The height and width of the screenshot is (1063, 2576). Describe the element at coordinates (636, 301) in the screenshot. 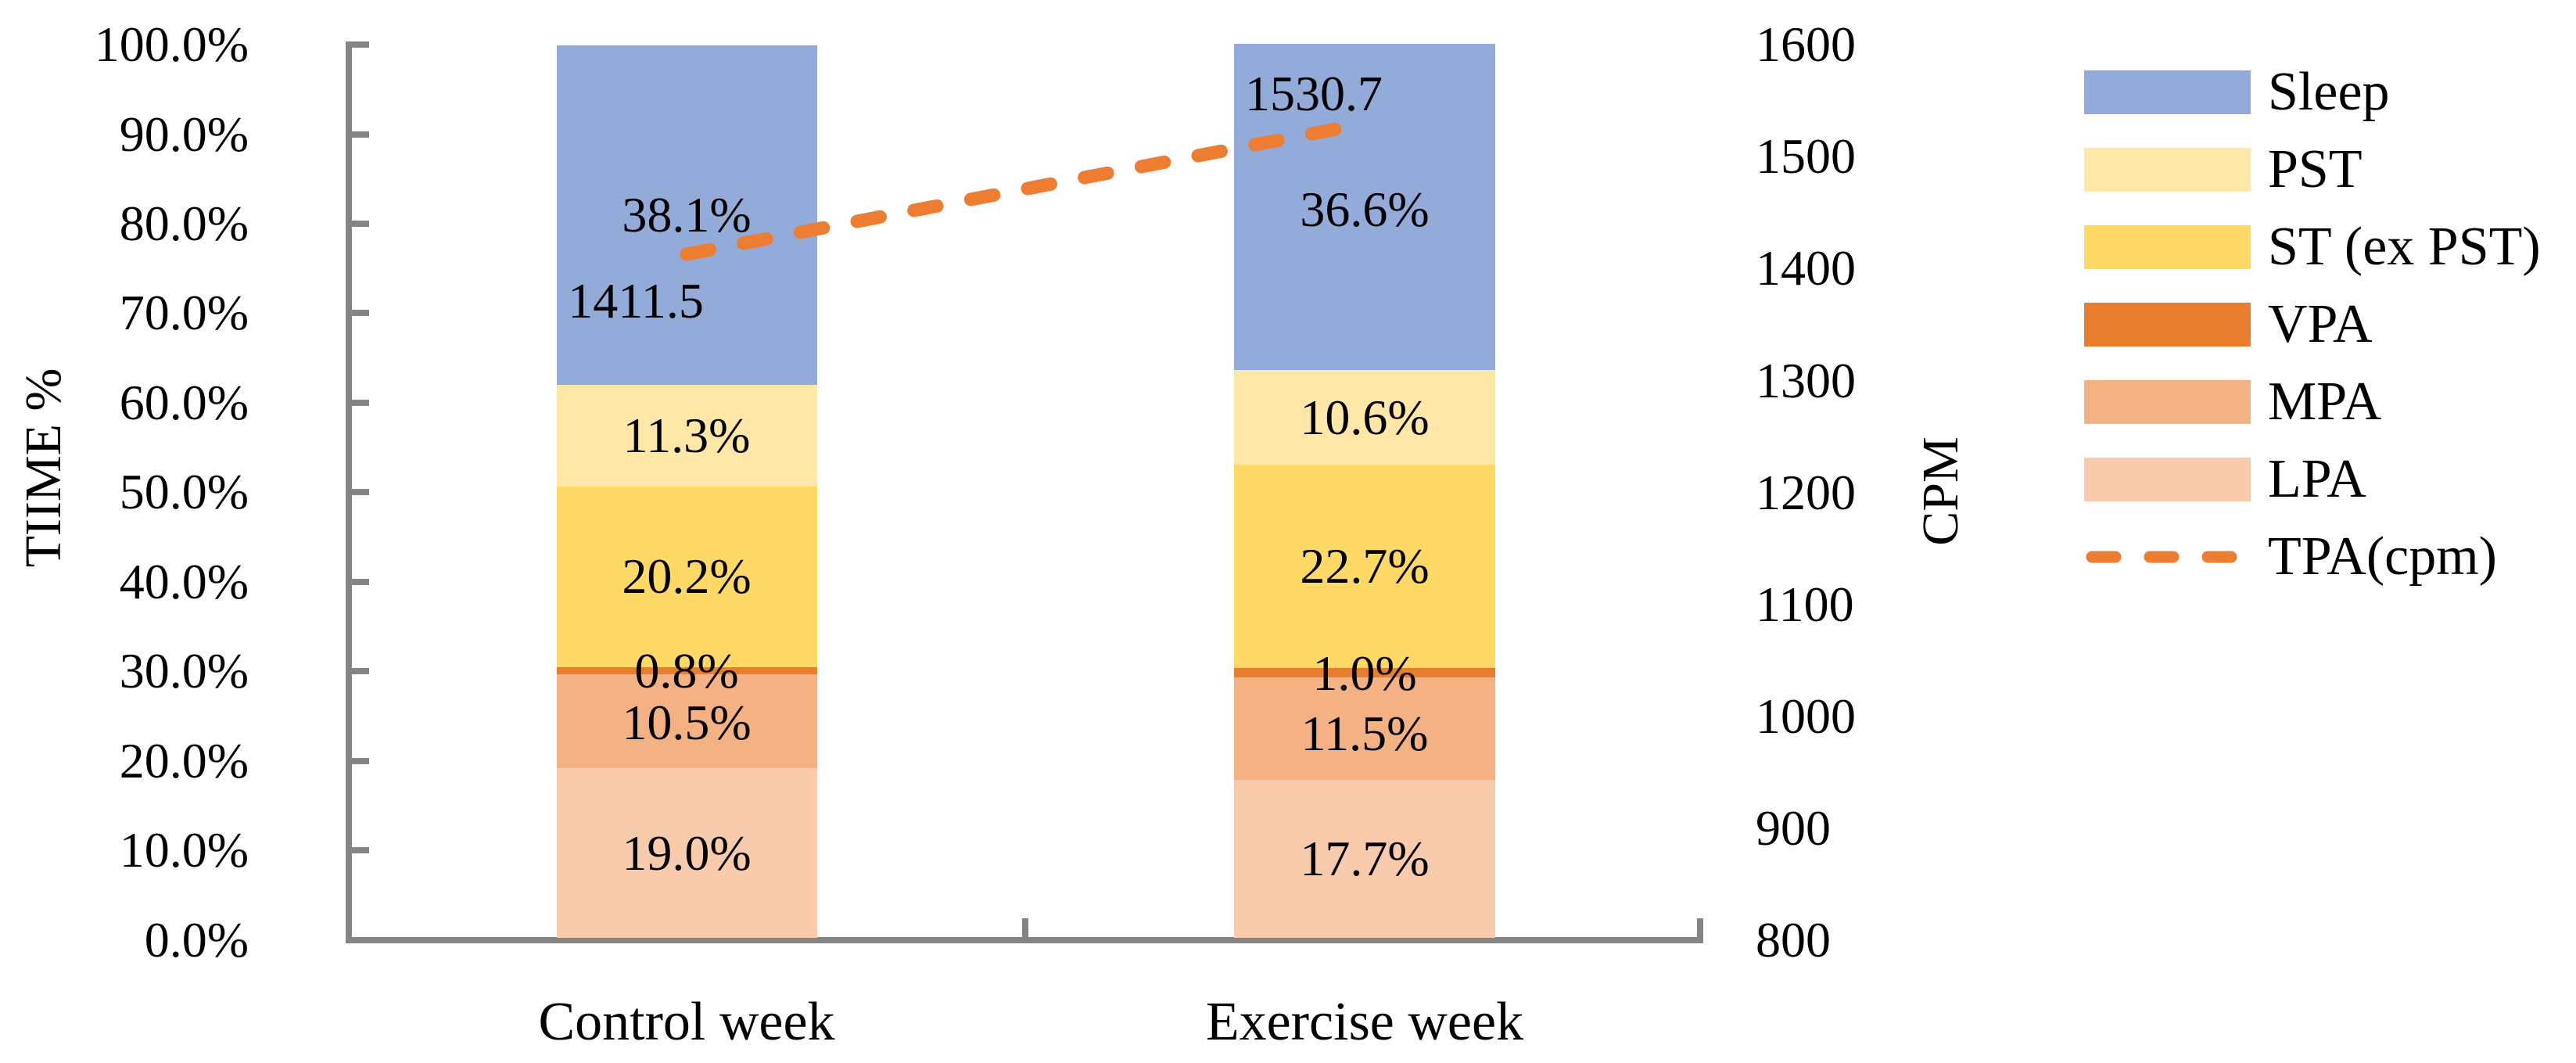

I see `data-label-tpa-control: 1411.5` at that location.